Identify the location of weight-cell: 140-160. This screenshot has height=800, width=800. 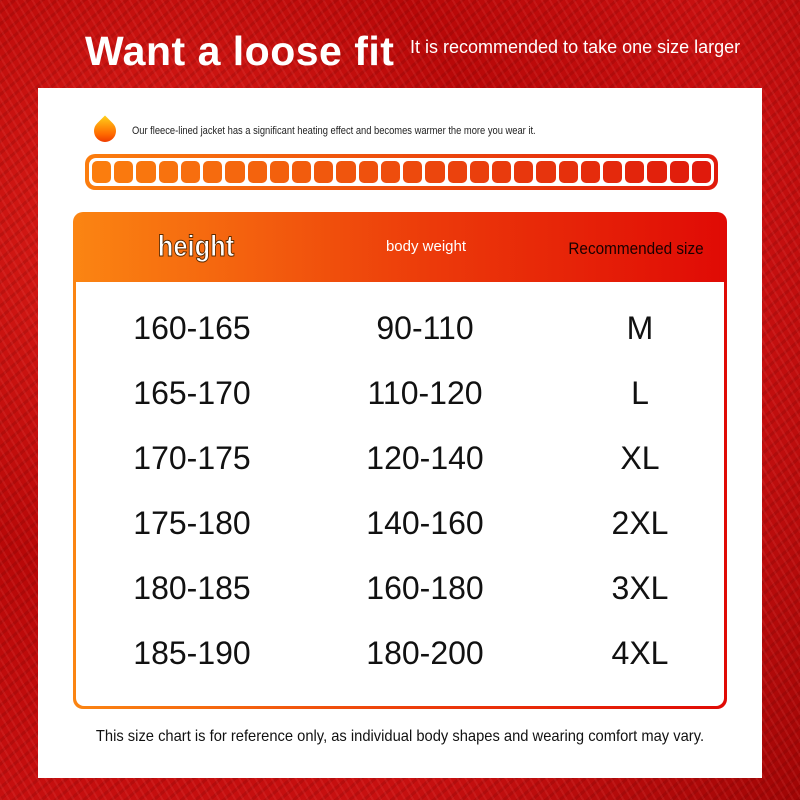
(425, 523).